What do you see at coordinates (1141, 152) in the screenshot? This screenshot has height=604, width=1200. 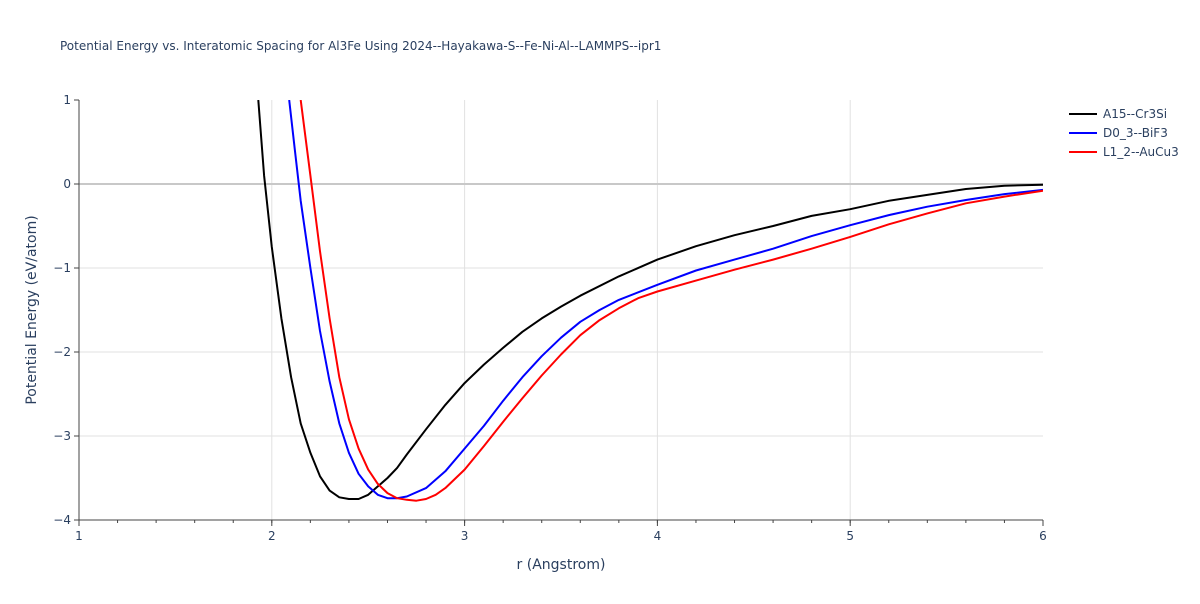 I see `legend-label: L1_2--AuCu3` at bounding box center [1141, 152].